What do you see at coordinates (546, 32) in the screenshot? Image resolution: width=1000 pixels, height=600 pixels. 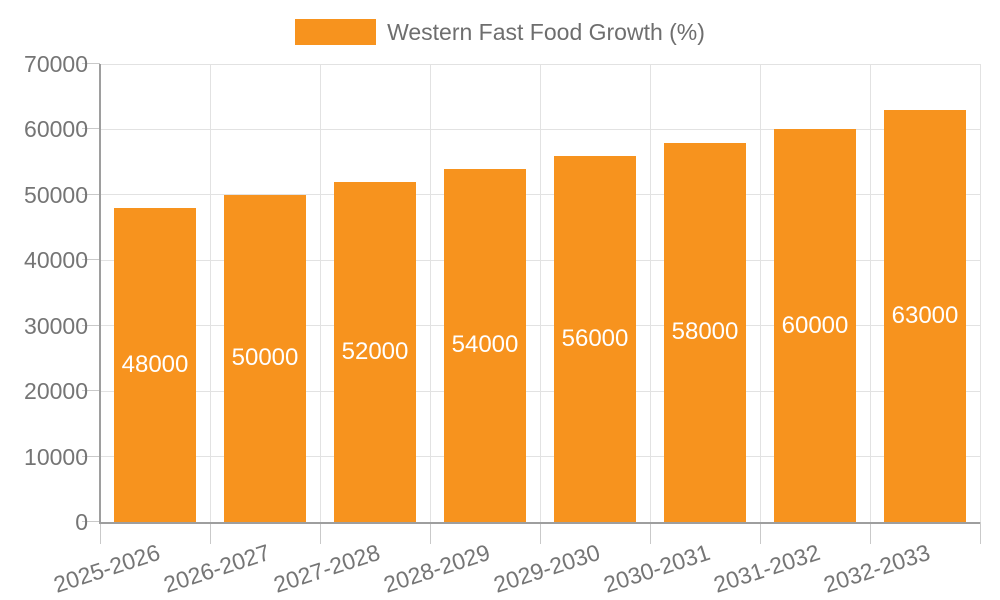 I see `legend-label: Western Fast Food Growth (%)` at bounding box center [546, 32].